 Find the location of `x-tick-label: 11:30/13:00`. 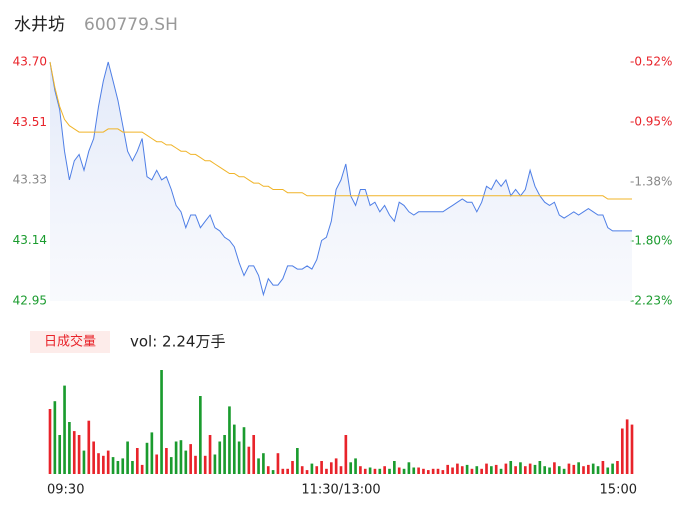

x-tick-label: 11:30/13:00 is located at coordinates (340, 490).